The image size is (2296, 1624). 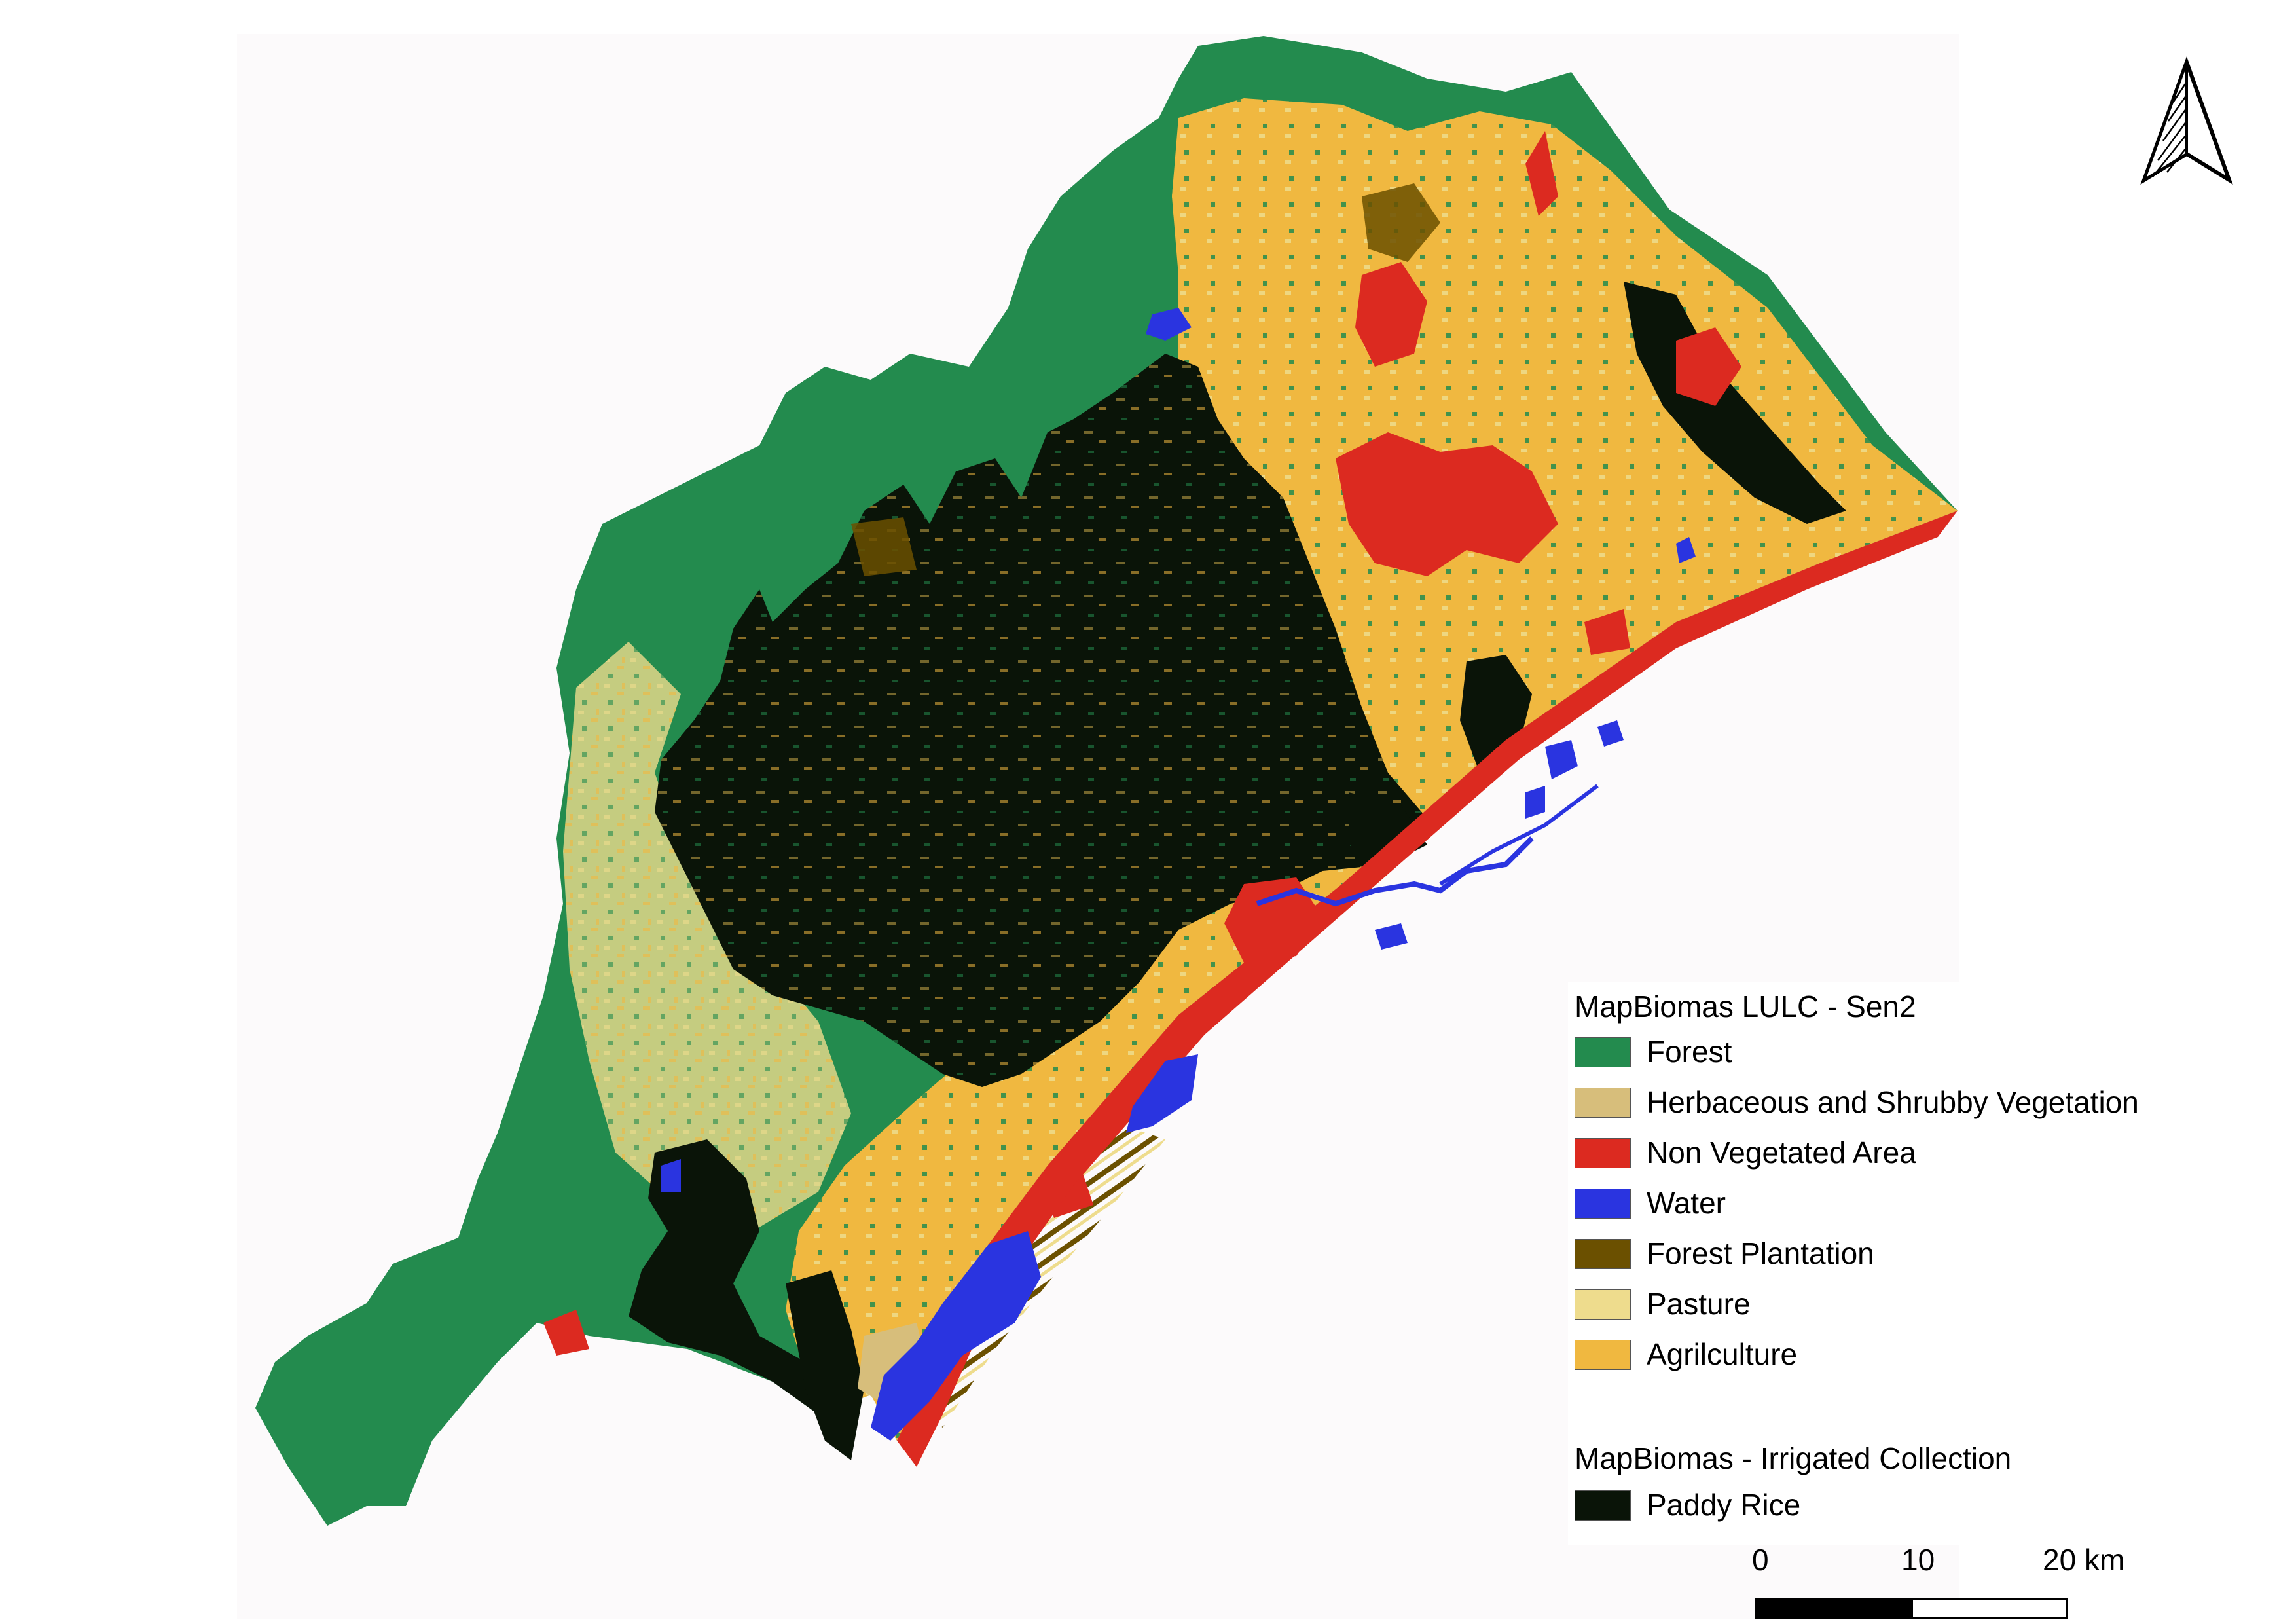 I want to click on western-agriculture-texture, so click(x=707, y=936).